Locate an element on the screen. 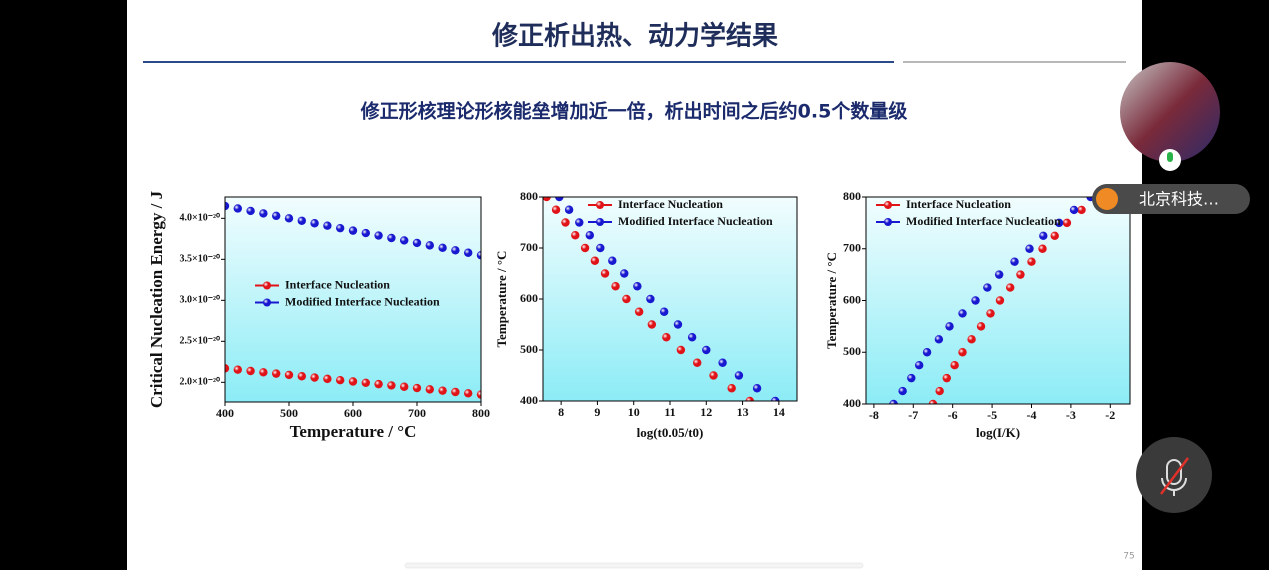 Image resolution: width=1269 pixels, height=570 pixels. x-tick-label: 13 is located at coordinates (743, 412).